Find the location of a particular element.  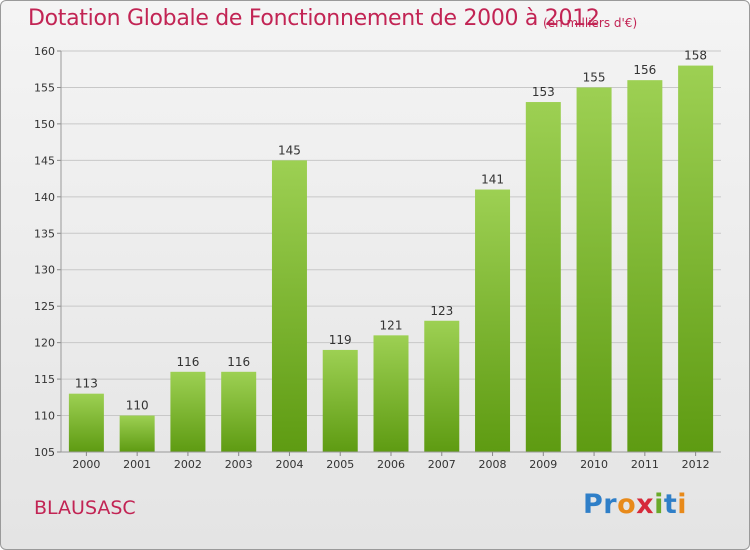

data-label: 155 is located at coordinates (594, 77).